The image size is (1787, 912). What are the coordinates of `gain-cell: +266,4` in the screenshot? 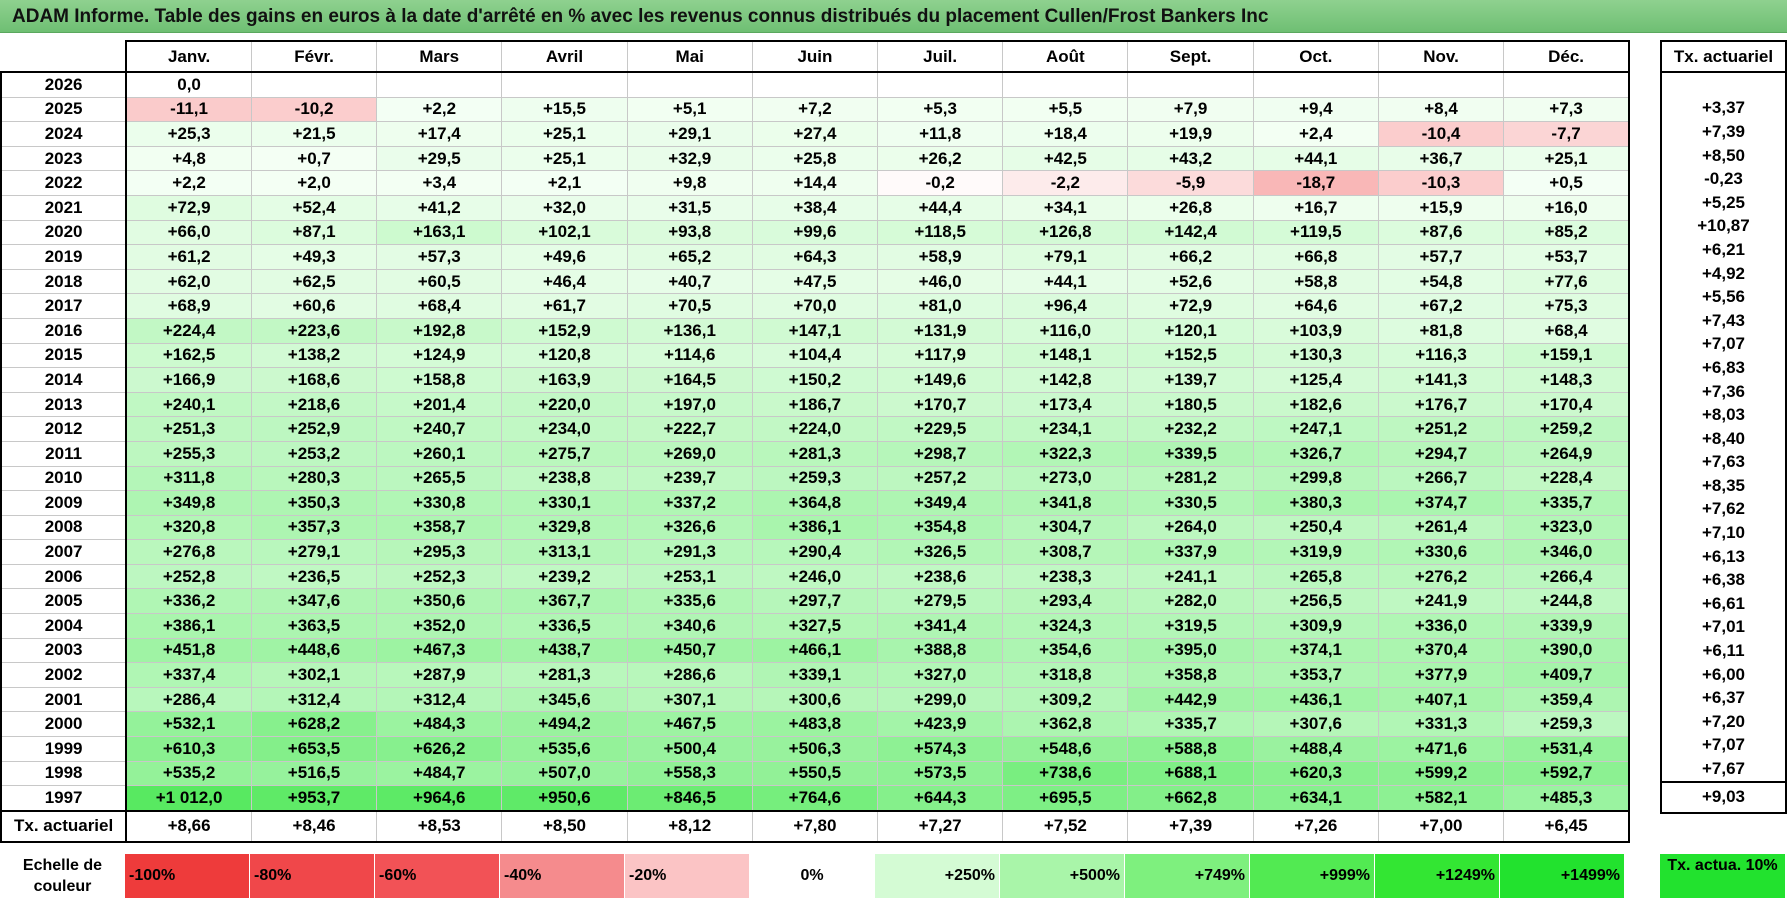 It's located at (1567, 576).